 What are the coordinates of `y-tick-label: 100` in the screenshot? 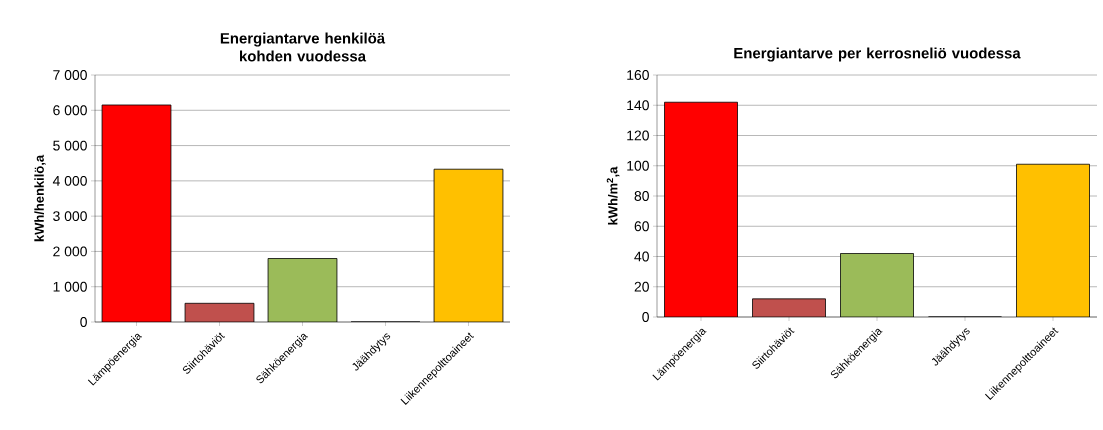 It's located at (638, 165).